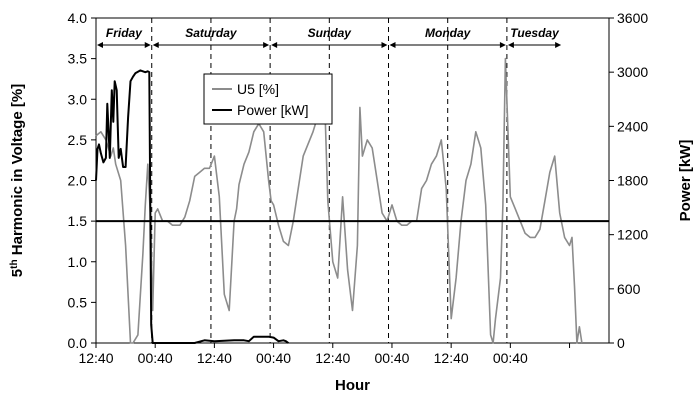 The image size is (699, 399). I want to click on legend-label-u5: U5 [%], so click(258, 89).